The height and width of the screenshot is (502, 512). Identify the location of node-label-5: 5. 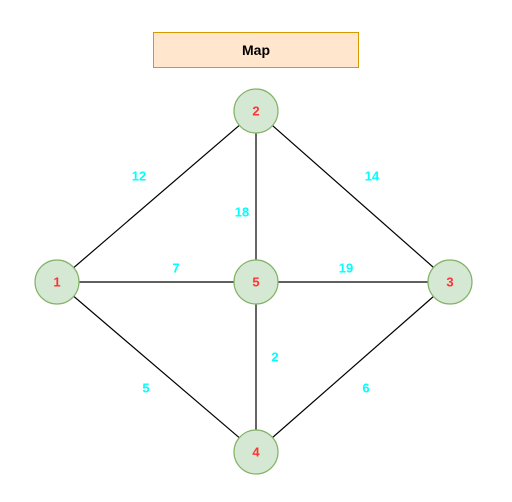
(255, 282).